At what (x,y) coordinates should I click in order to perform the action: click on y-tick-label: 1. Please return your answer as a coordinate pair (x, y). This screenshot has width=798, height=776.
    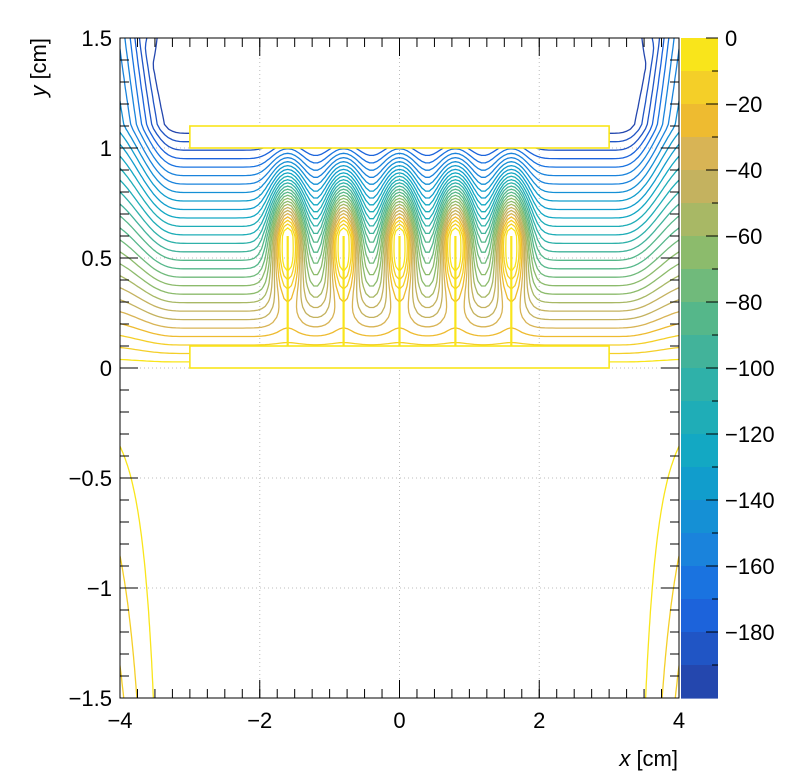
    Looking at the image, I should click on (106, 148).